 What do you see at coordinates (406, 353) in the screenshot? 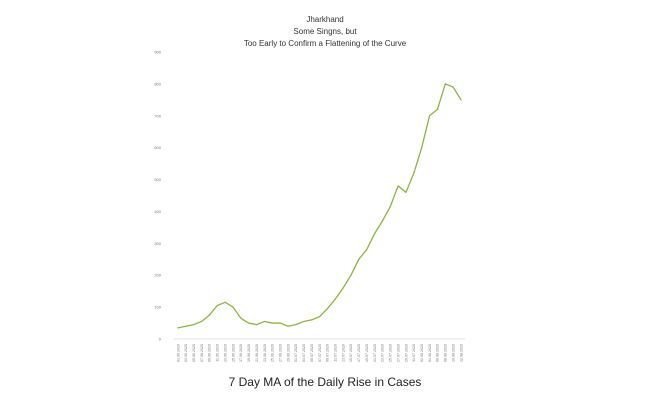
I see `x-tick-label: 29.07.2020` at bounding box center [406, 353].